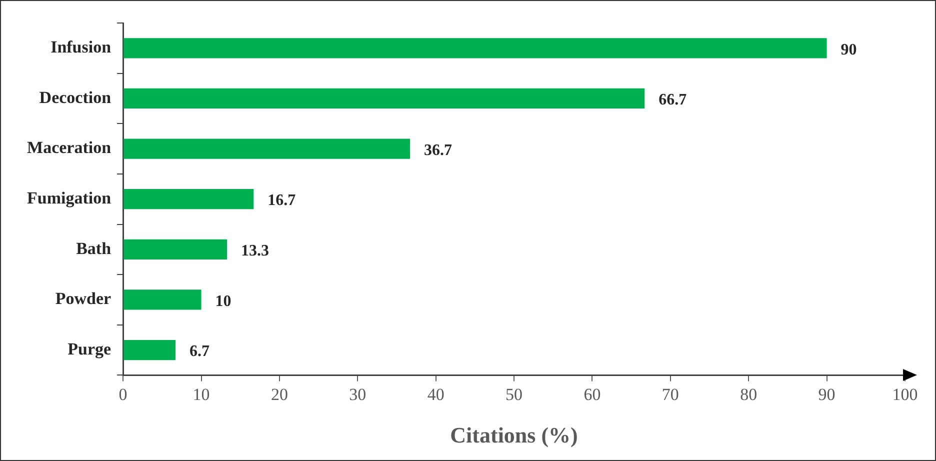  Describe the element at coordinates (672, 100) in the screenshot. I see `data-label: 66.7` at that location.